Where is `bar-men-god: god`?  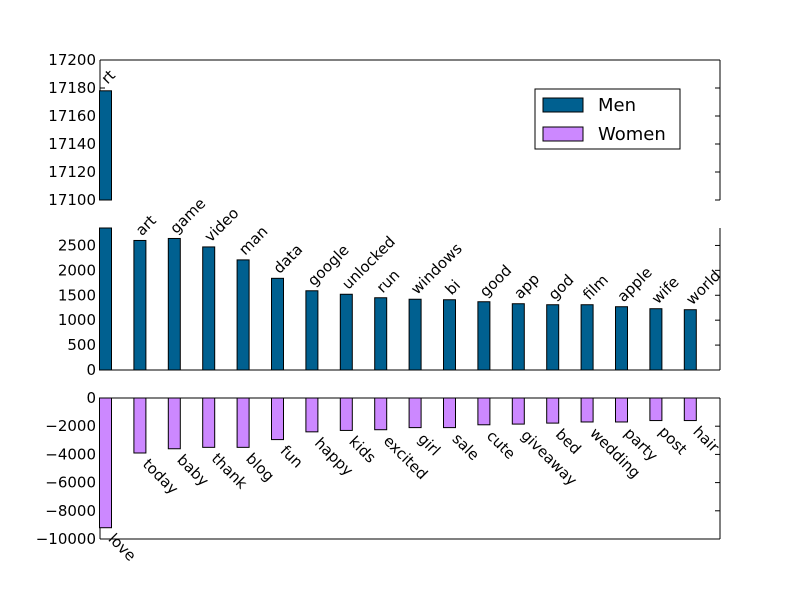
bar-men-god: god is located at coordinates (561, 321).